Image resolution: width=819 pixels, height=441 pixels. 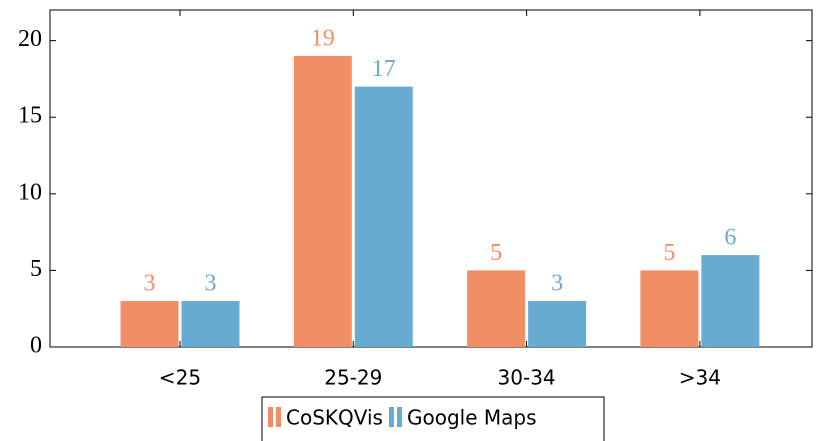 What do you see at coordinates (353, 378) in the screenshot?
I see `x-tick-label: 25-29` at bounding box center [353, 378].